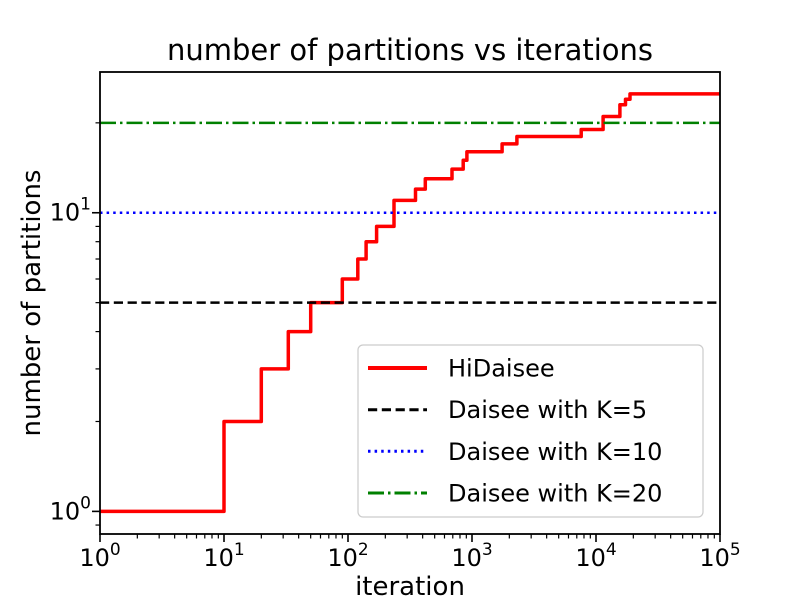 This screenshot has height=604, width=800. What do you see at coordinates (547, 410) in the screenshot?
I see `legend-label: Daisee with K=5` at bounding box center [547, 410].